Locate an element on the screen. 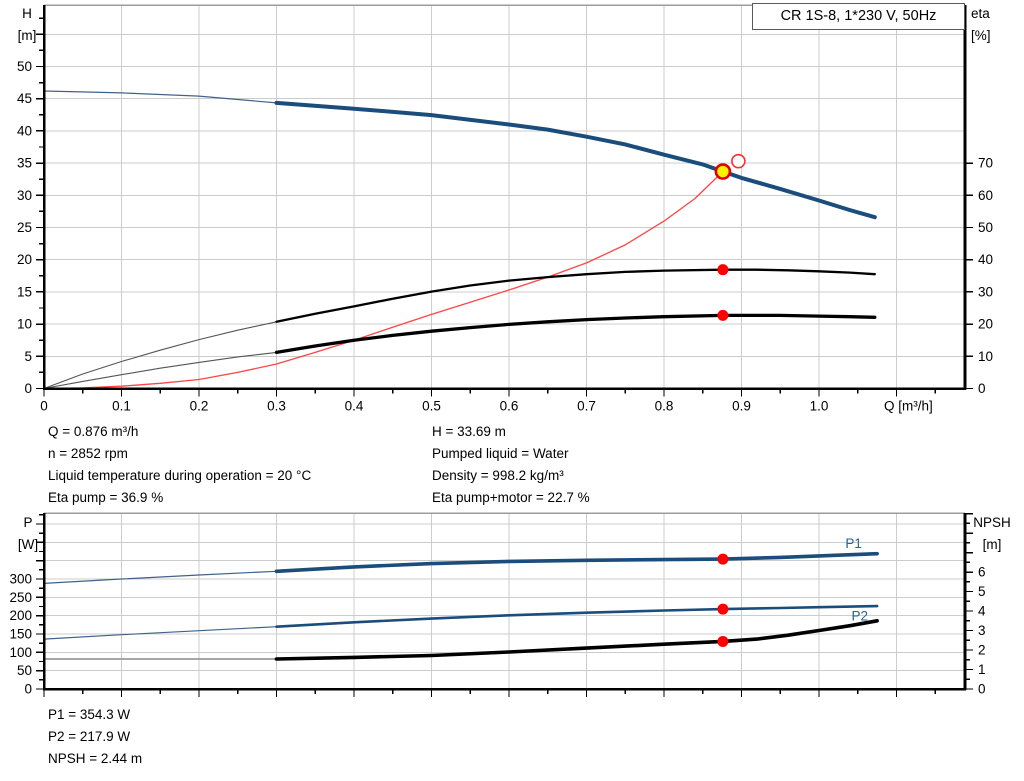  left-axis-tick-label: 15 is located at coordinates (24, 291).